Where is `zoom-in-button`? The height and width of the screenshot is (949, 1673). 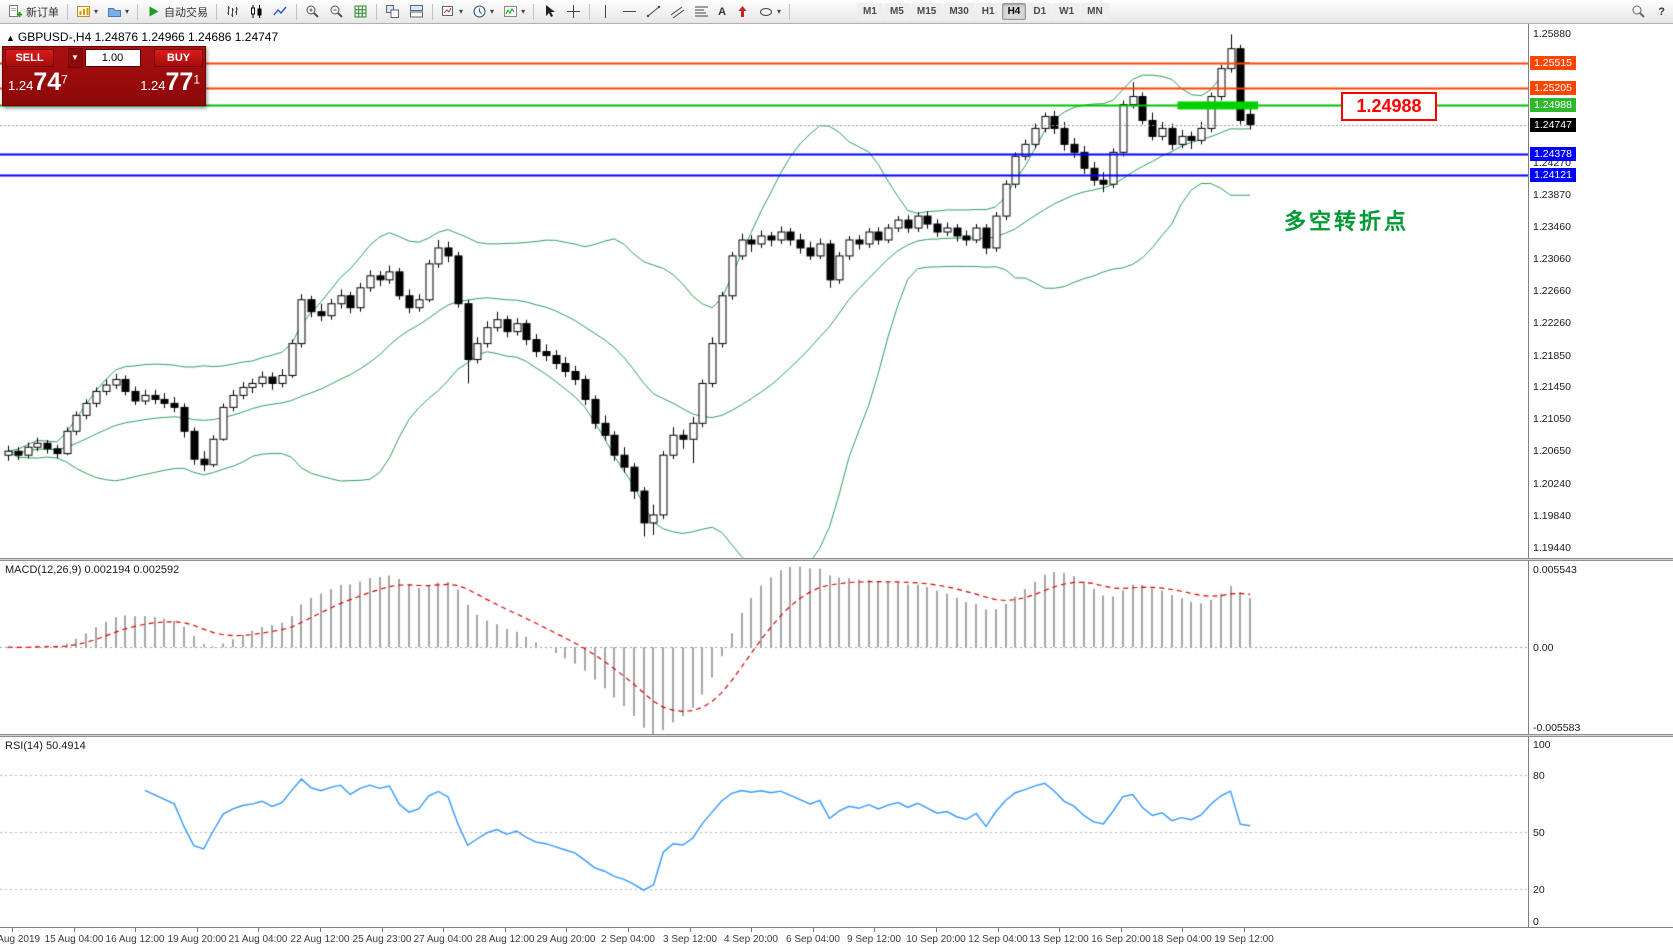
zoom-in-button is located at coordinates (312, 12).